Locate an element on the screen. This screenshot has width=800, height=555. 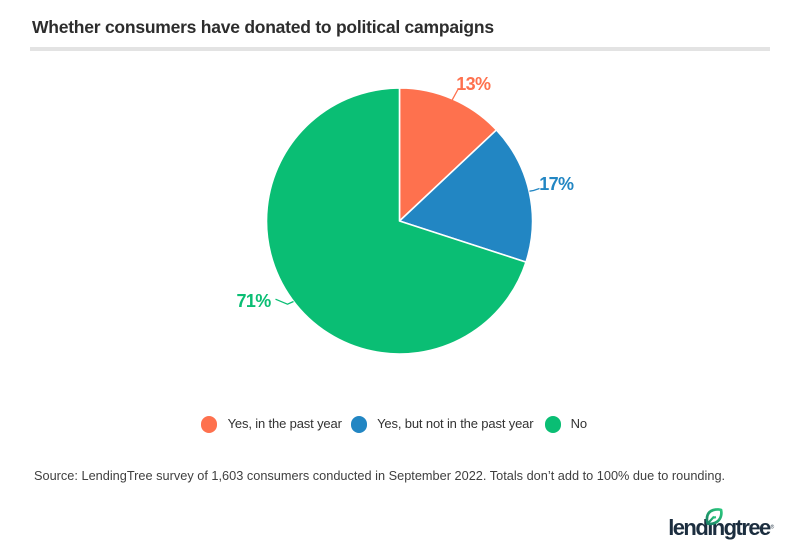
svg-text: 17% is located at coordinates (556, 184).